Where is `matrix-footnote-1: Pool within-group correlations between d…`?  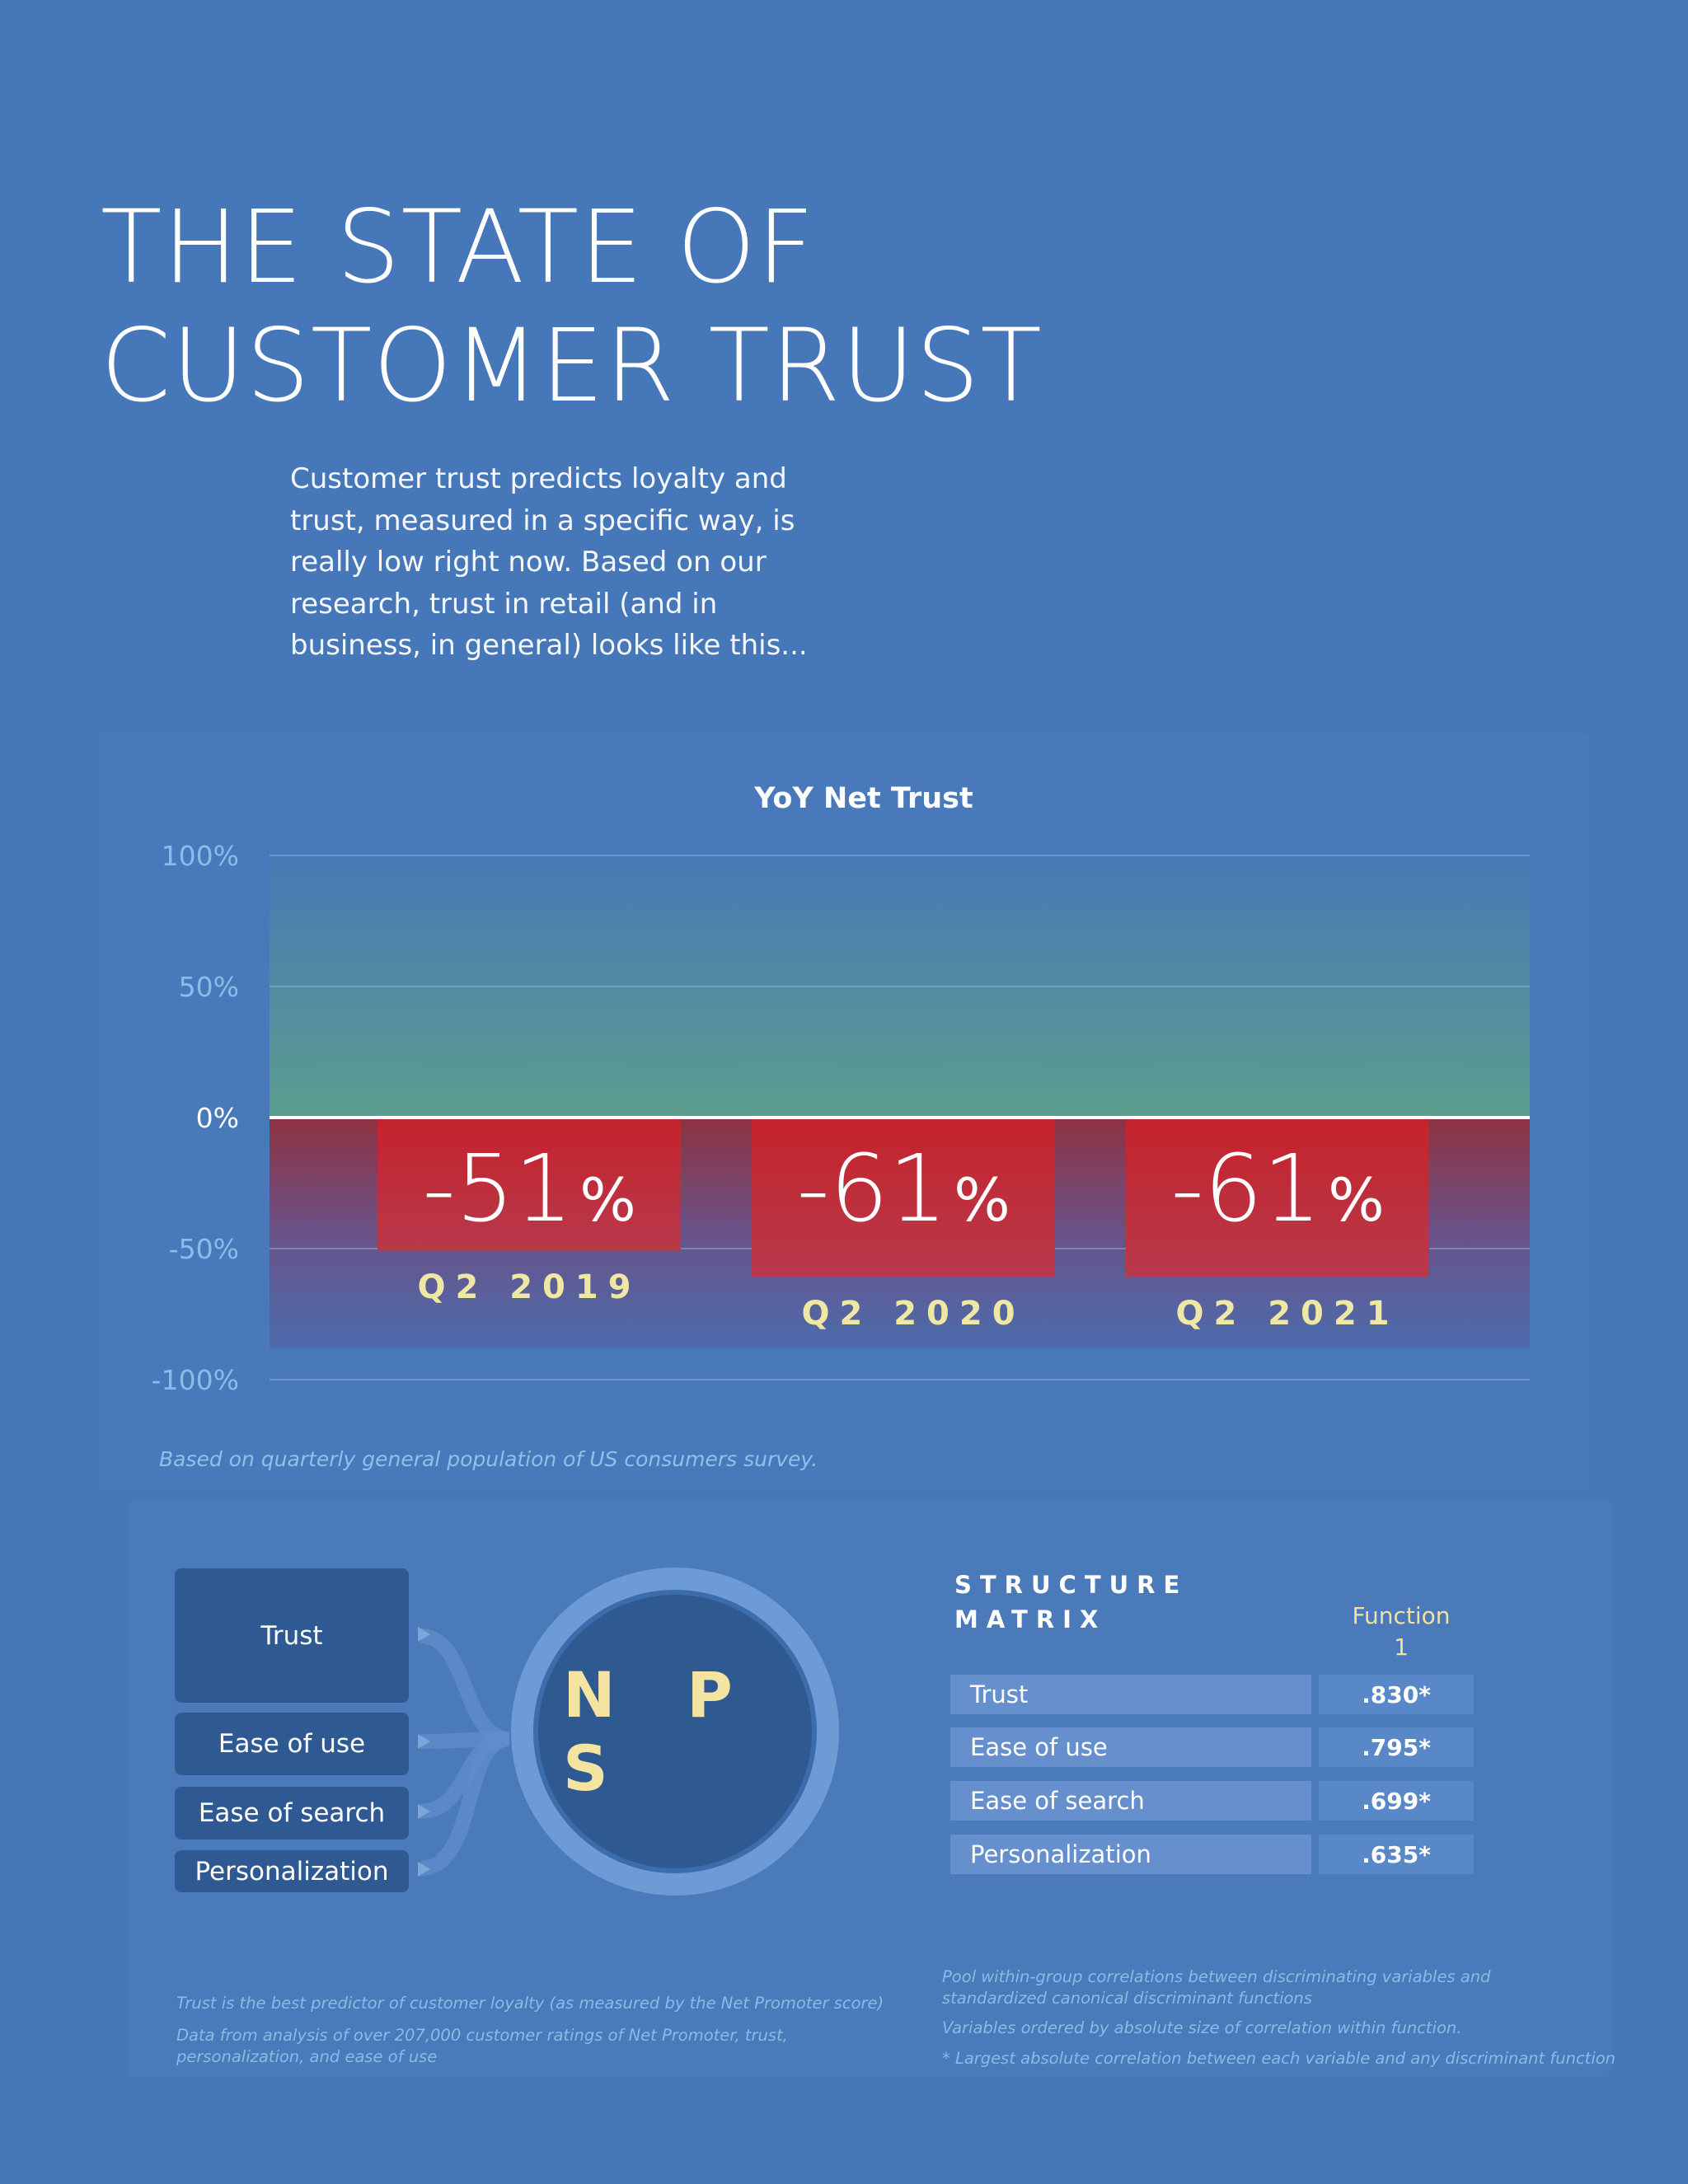 matrix-footnote-1: Pool within-group correlations between d… is located at coordinates (1216, 1987).